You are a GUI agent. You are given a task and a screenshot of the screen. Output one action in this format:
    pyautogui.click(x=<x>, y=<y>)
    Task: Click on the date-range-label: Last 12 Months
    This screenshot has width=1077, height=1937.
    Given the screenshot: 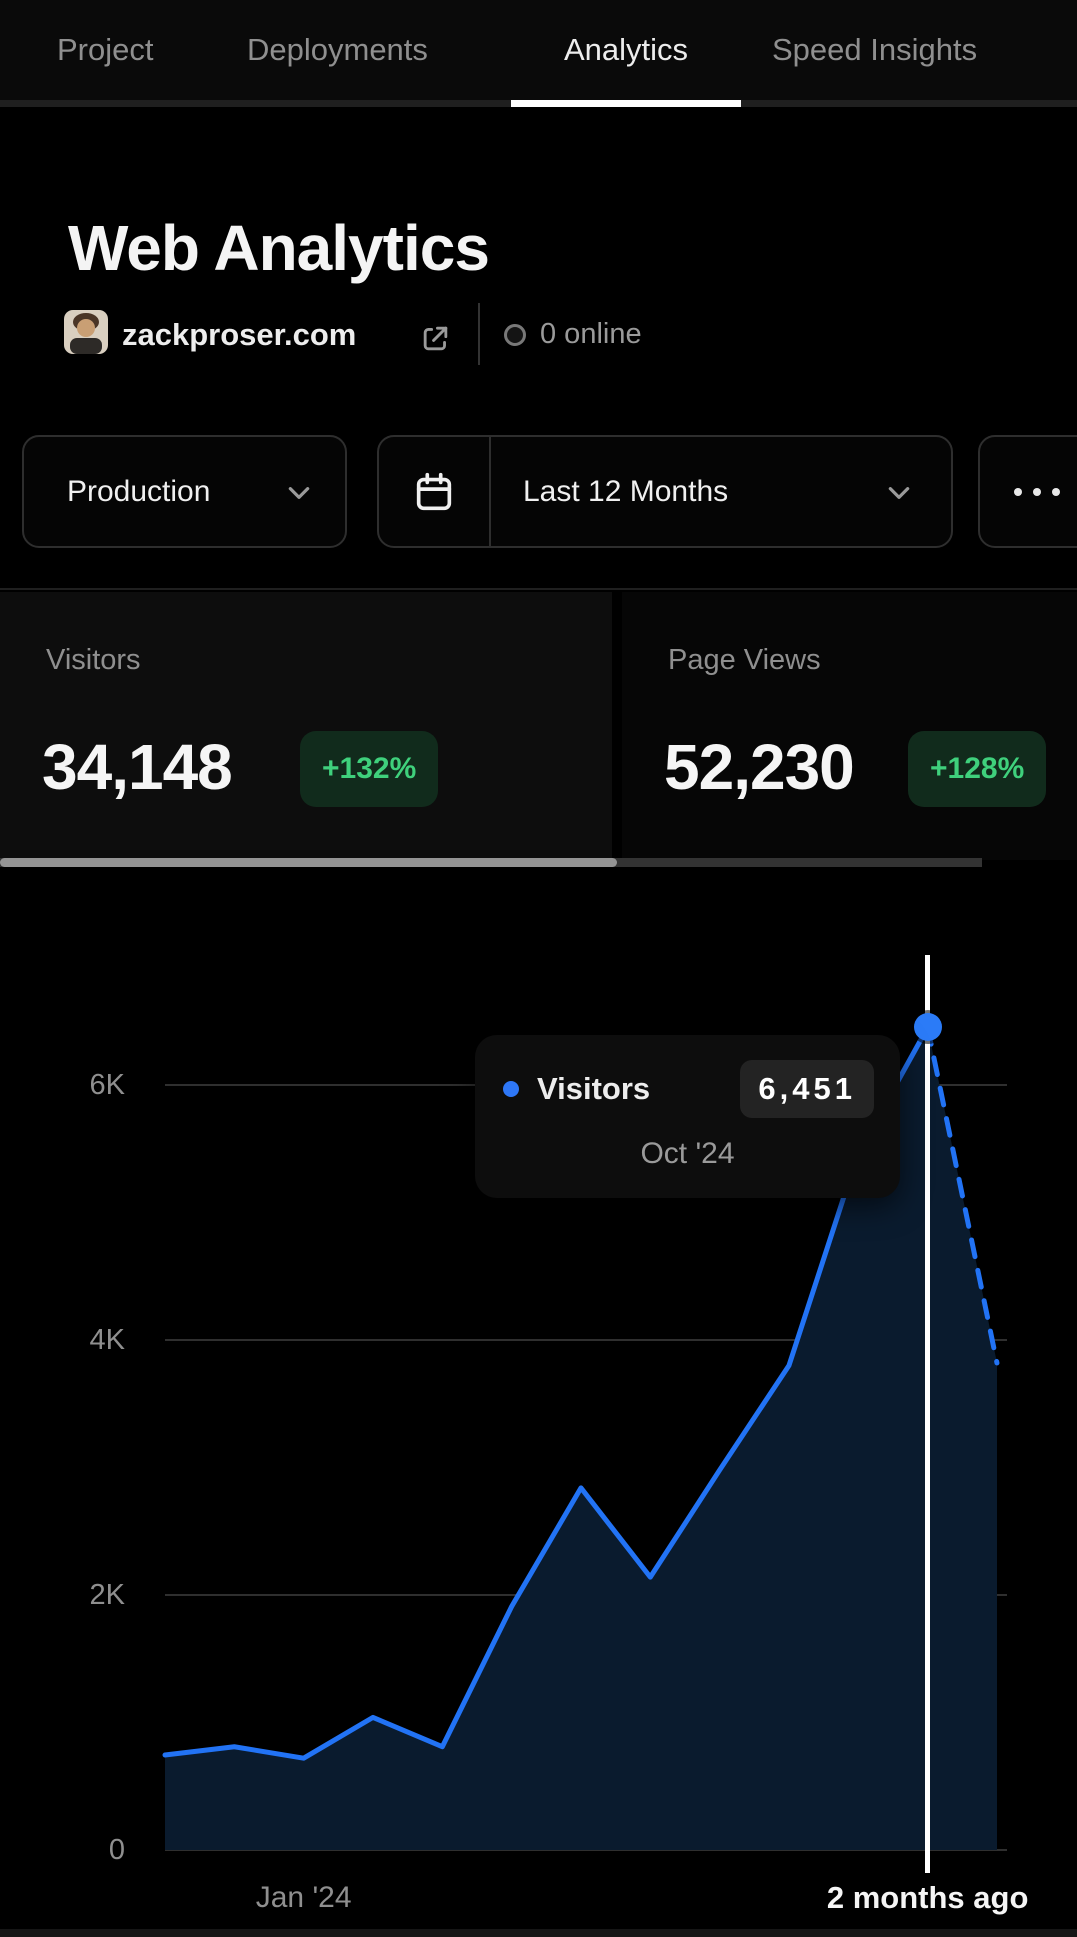 What is the action you would take?
    pyautogui.click(x=626, y=491)
    